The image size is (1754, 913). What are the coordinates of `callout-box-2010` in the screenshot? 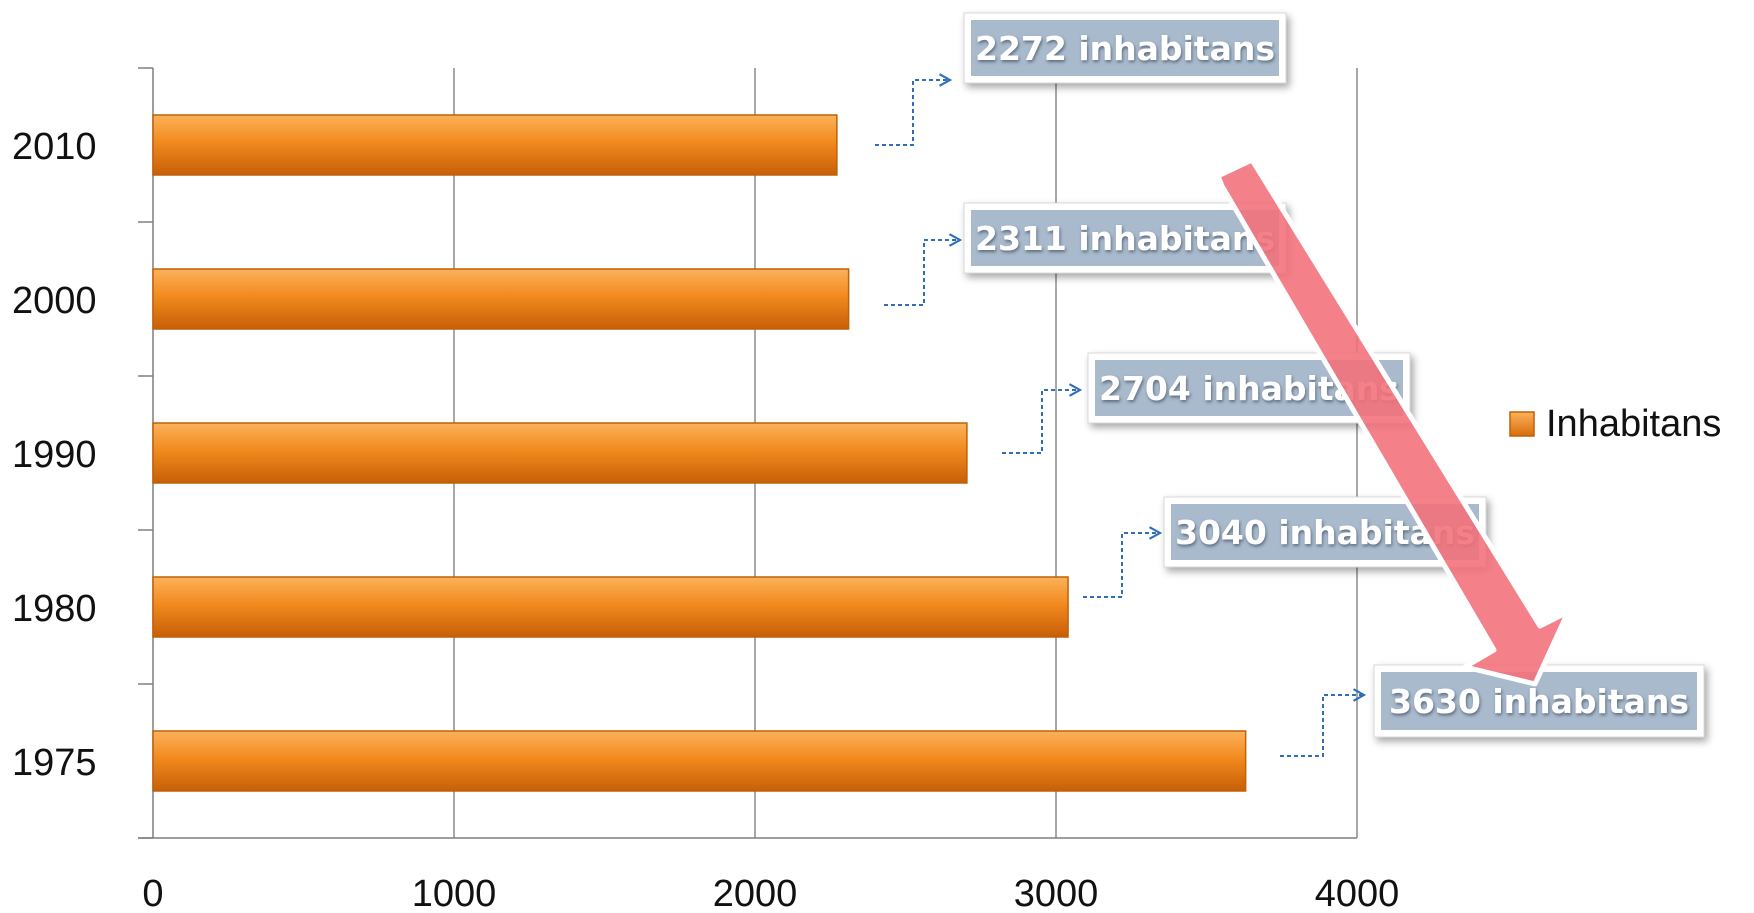 It's located at (1125, 48).